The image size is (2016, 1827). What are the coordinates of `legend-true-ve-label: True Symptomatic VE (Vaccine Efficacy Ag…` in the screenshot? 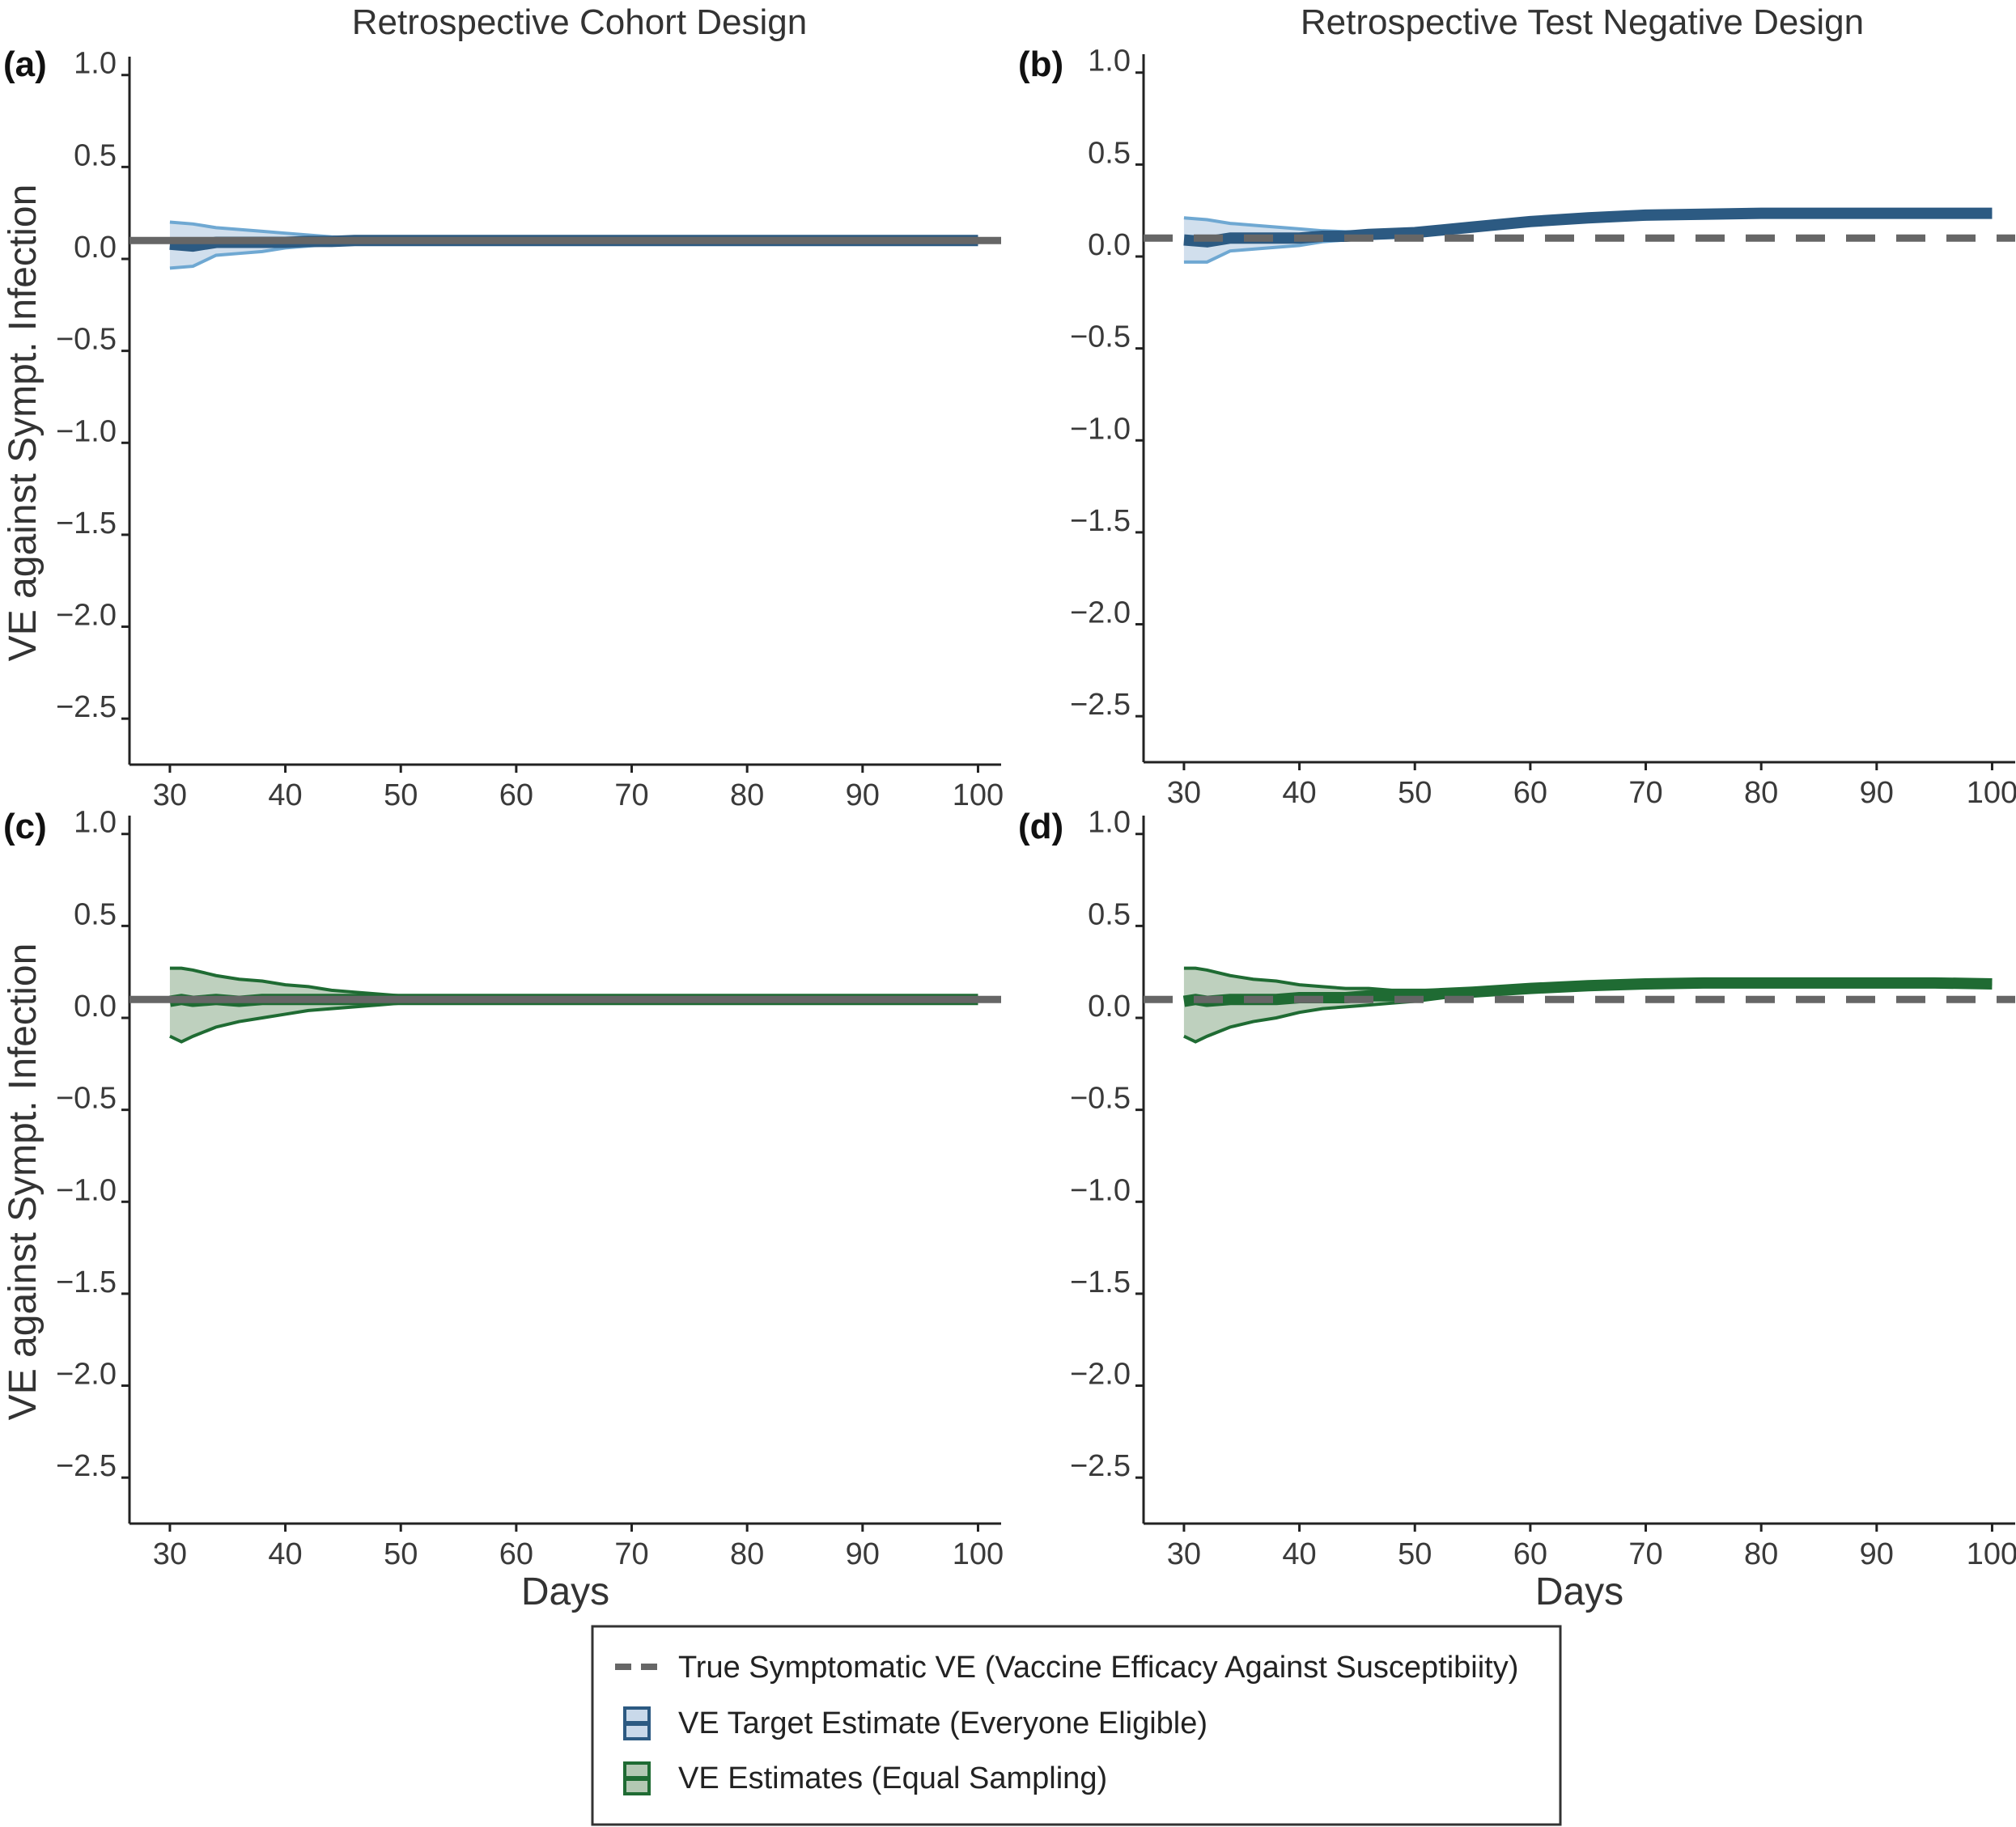 It's located at (1098, 1668).